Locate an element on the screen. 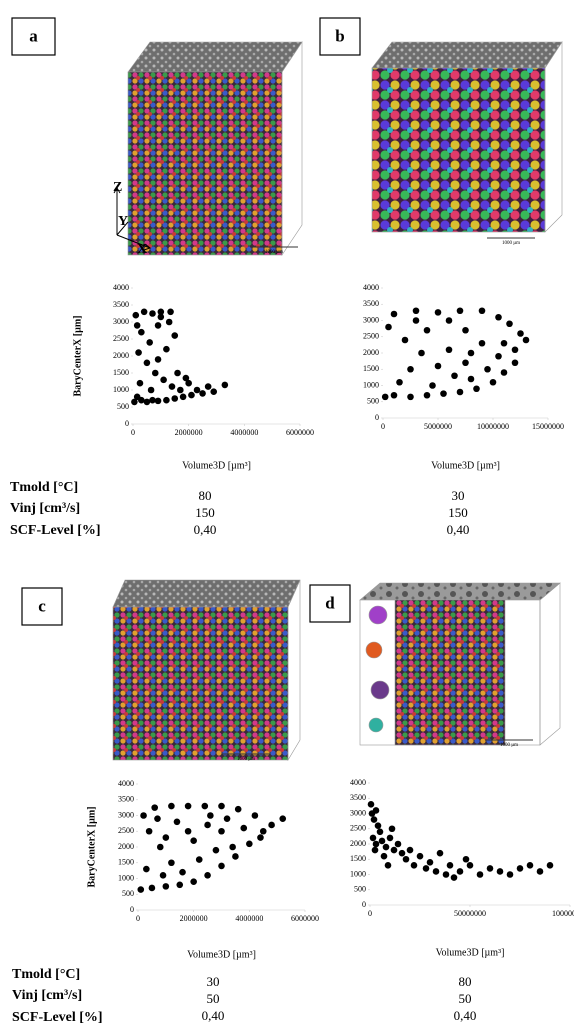 The width and height of the screenshot is (574, 1032). x-tick-label: 2000000 is located at coordinates (189, 432).